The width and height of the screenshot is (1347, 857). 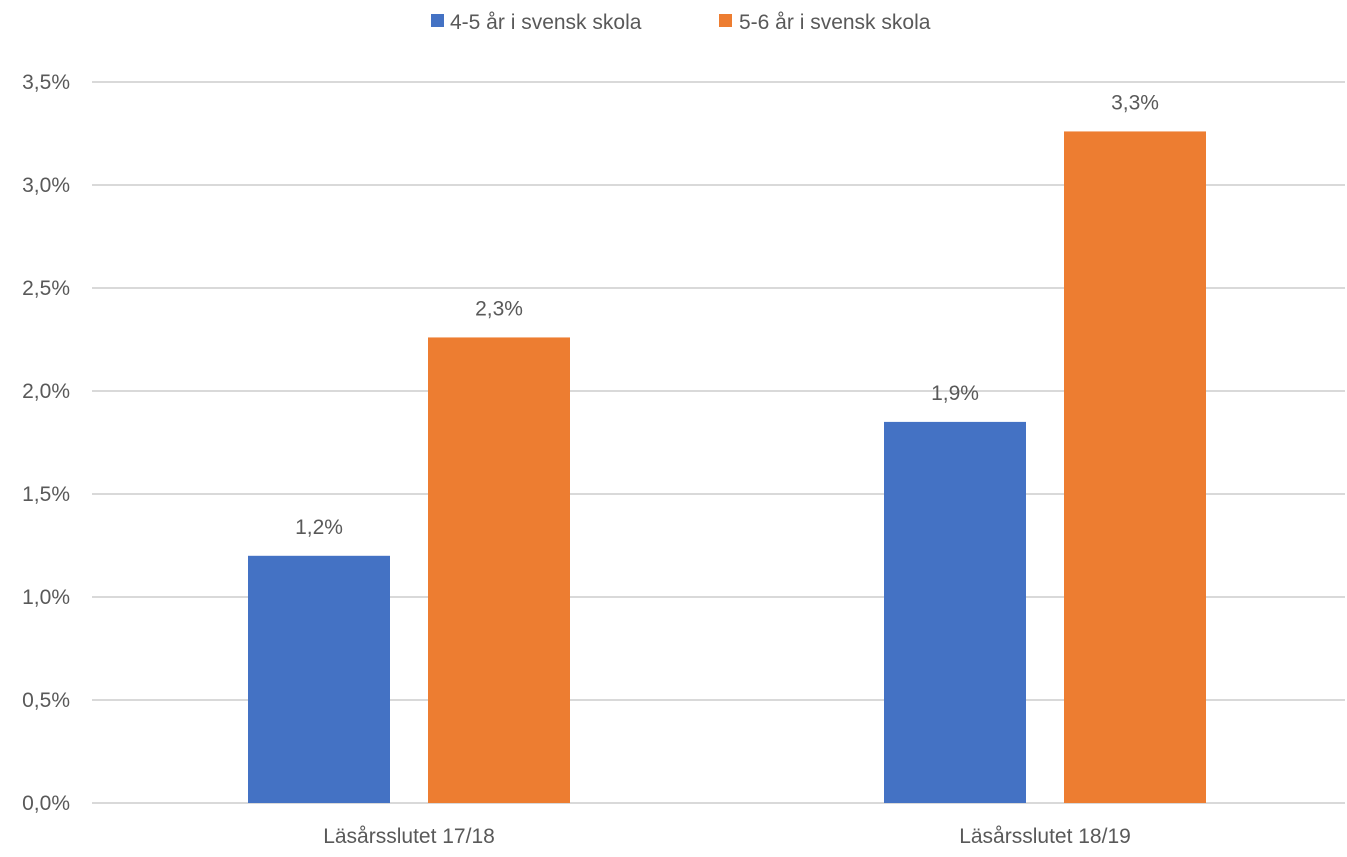 What do you see at coordinates (499, 308) in the screenshot?
I see `data-label: 2,3%` at bounding box center [499, 308].